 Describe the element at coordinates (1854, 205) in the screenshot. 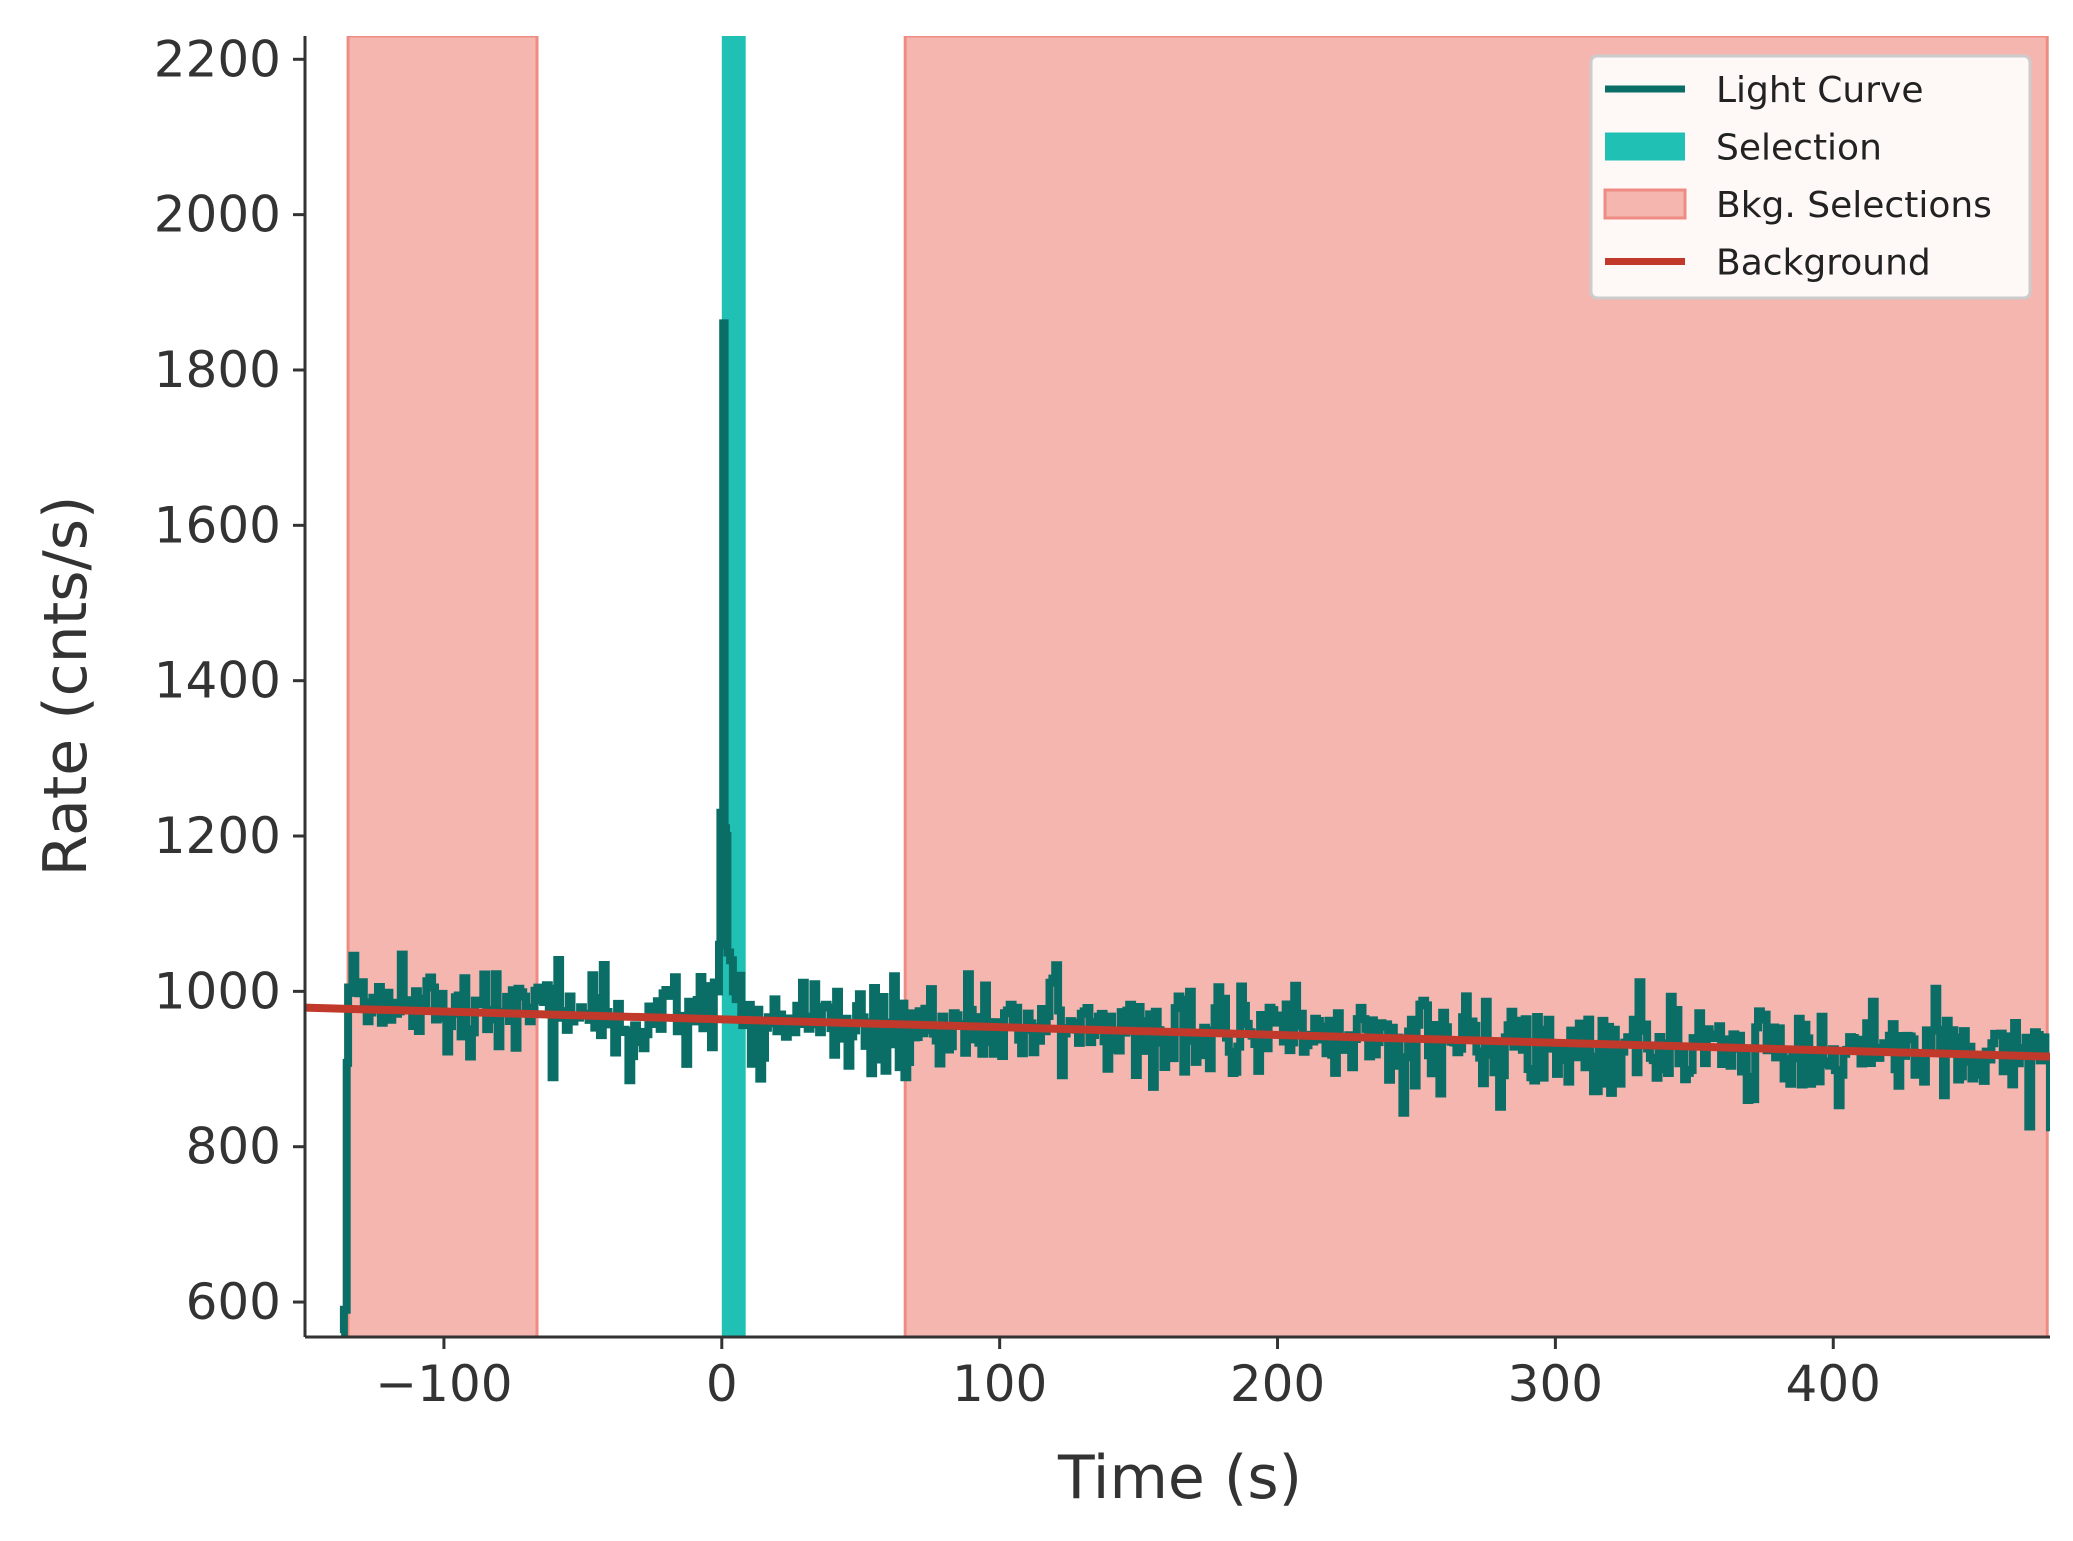

I see `legend-label: Bkg. Selections` at that location.